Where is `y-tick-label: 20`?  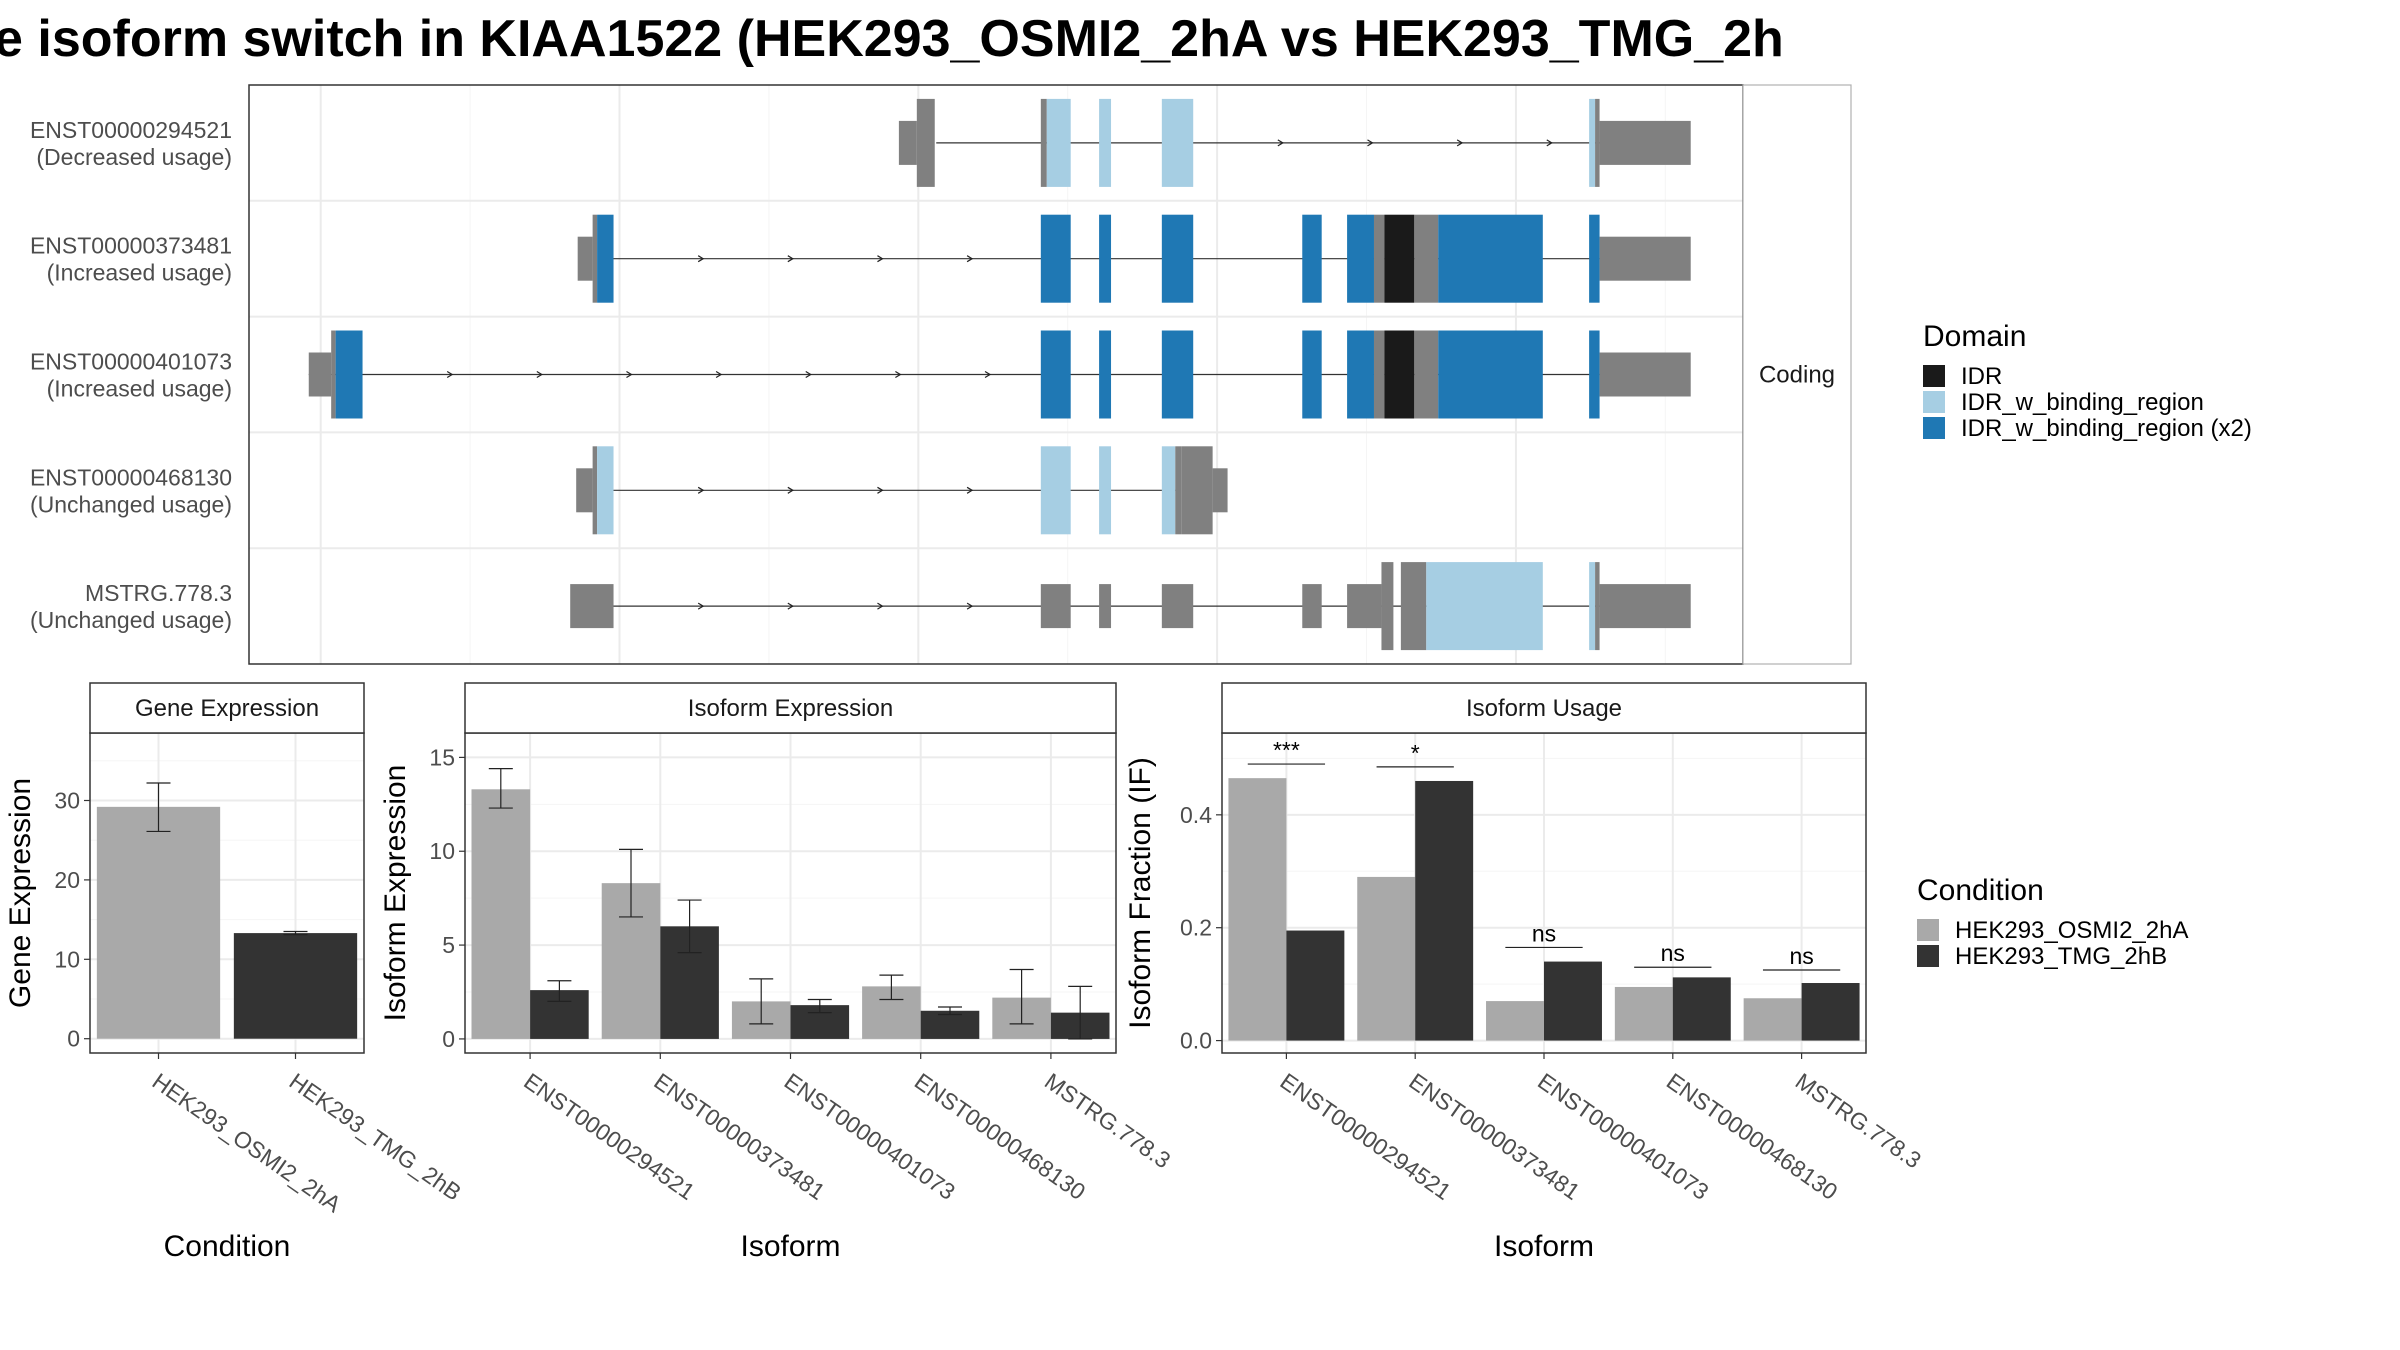 y-tick-label: 20 is located at coordinates (67, 880).